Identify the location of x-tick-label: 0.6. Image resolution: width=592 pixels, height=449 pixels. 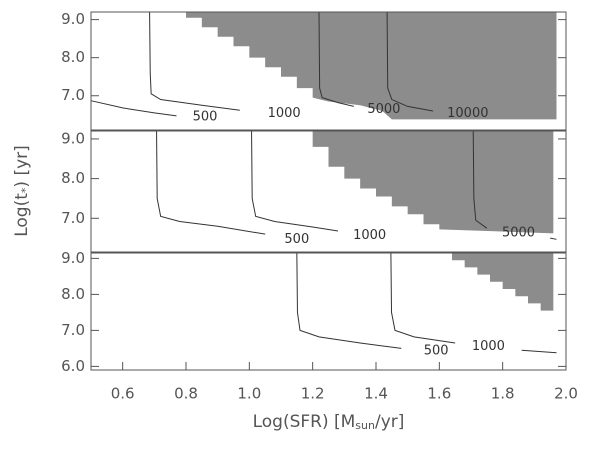
(123, 394).